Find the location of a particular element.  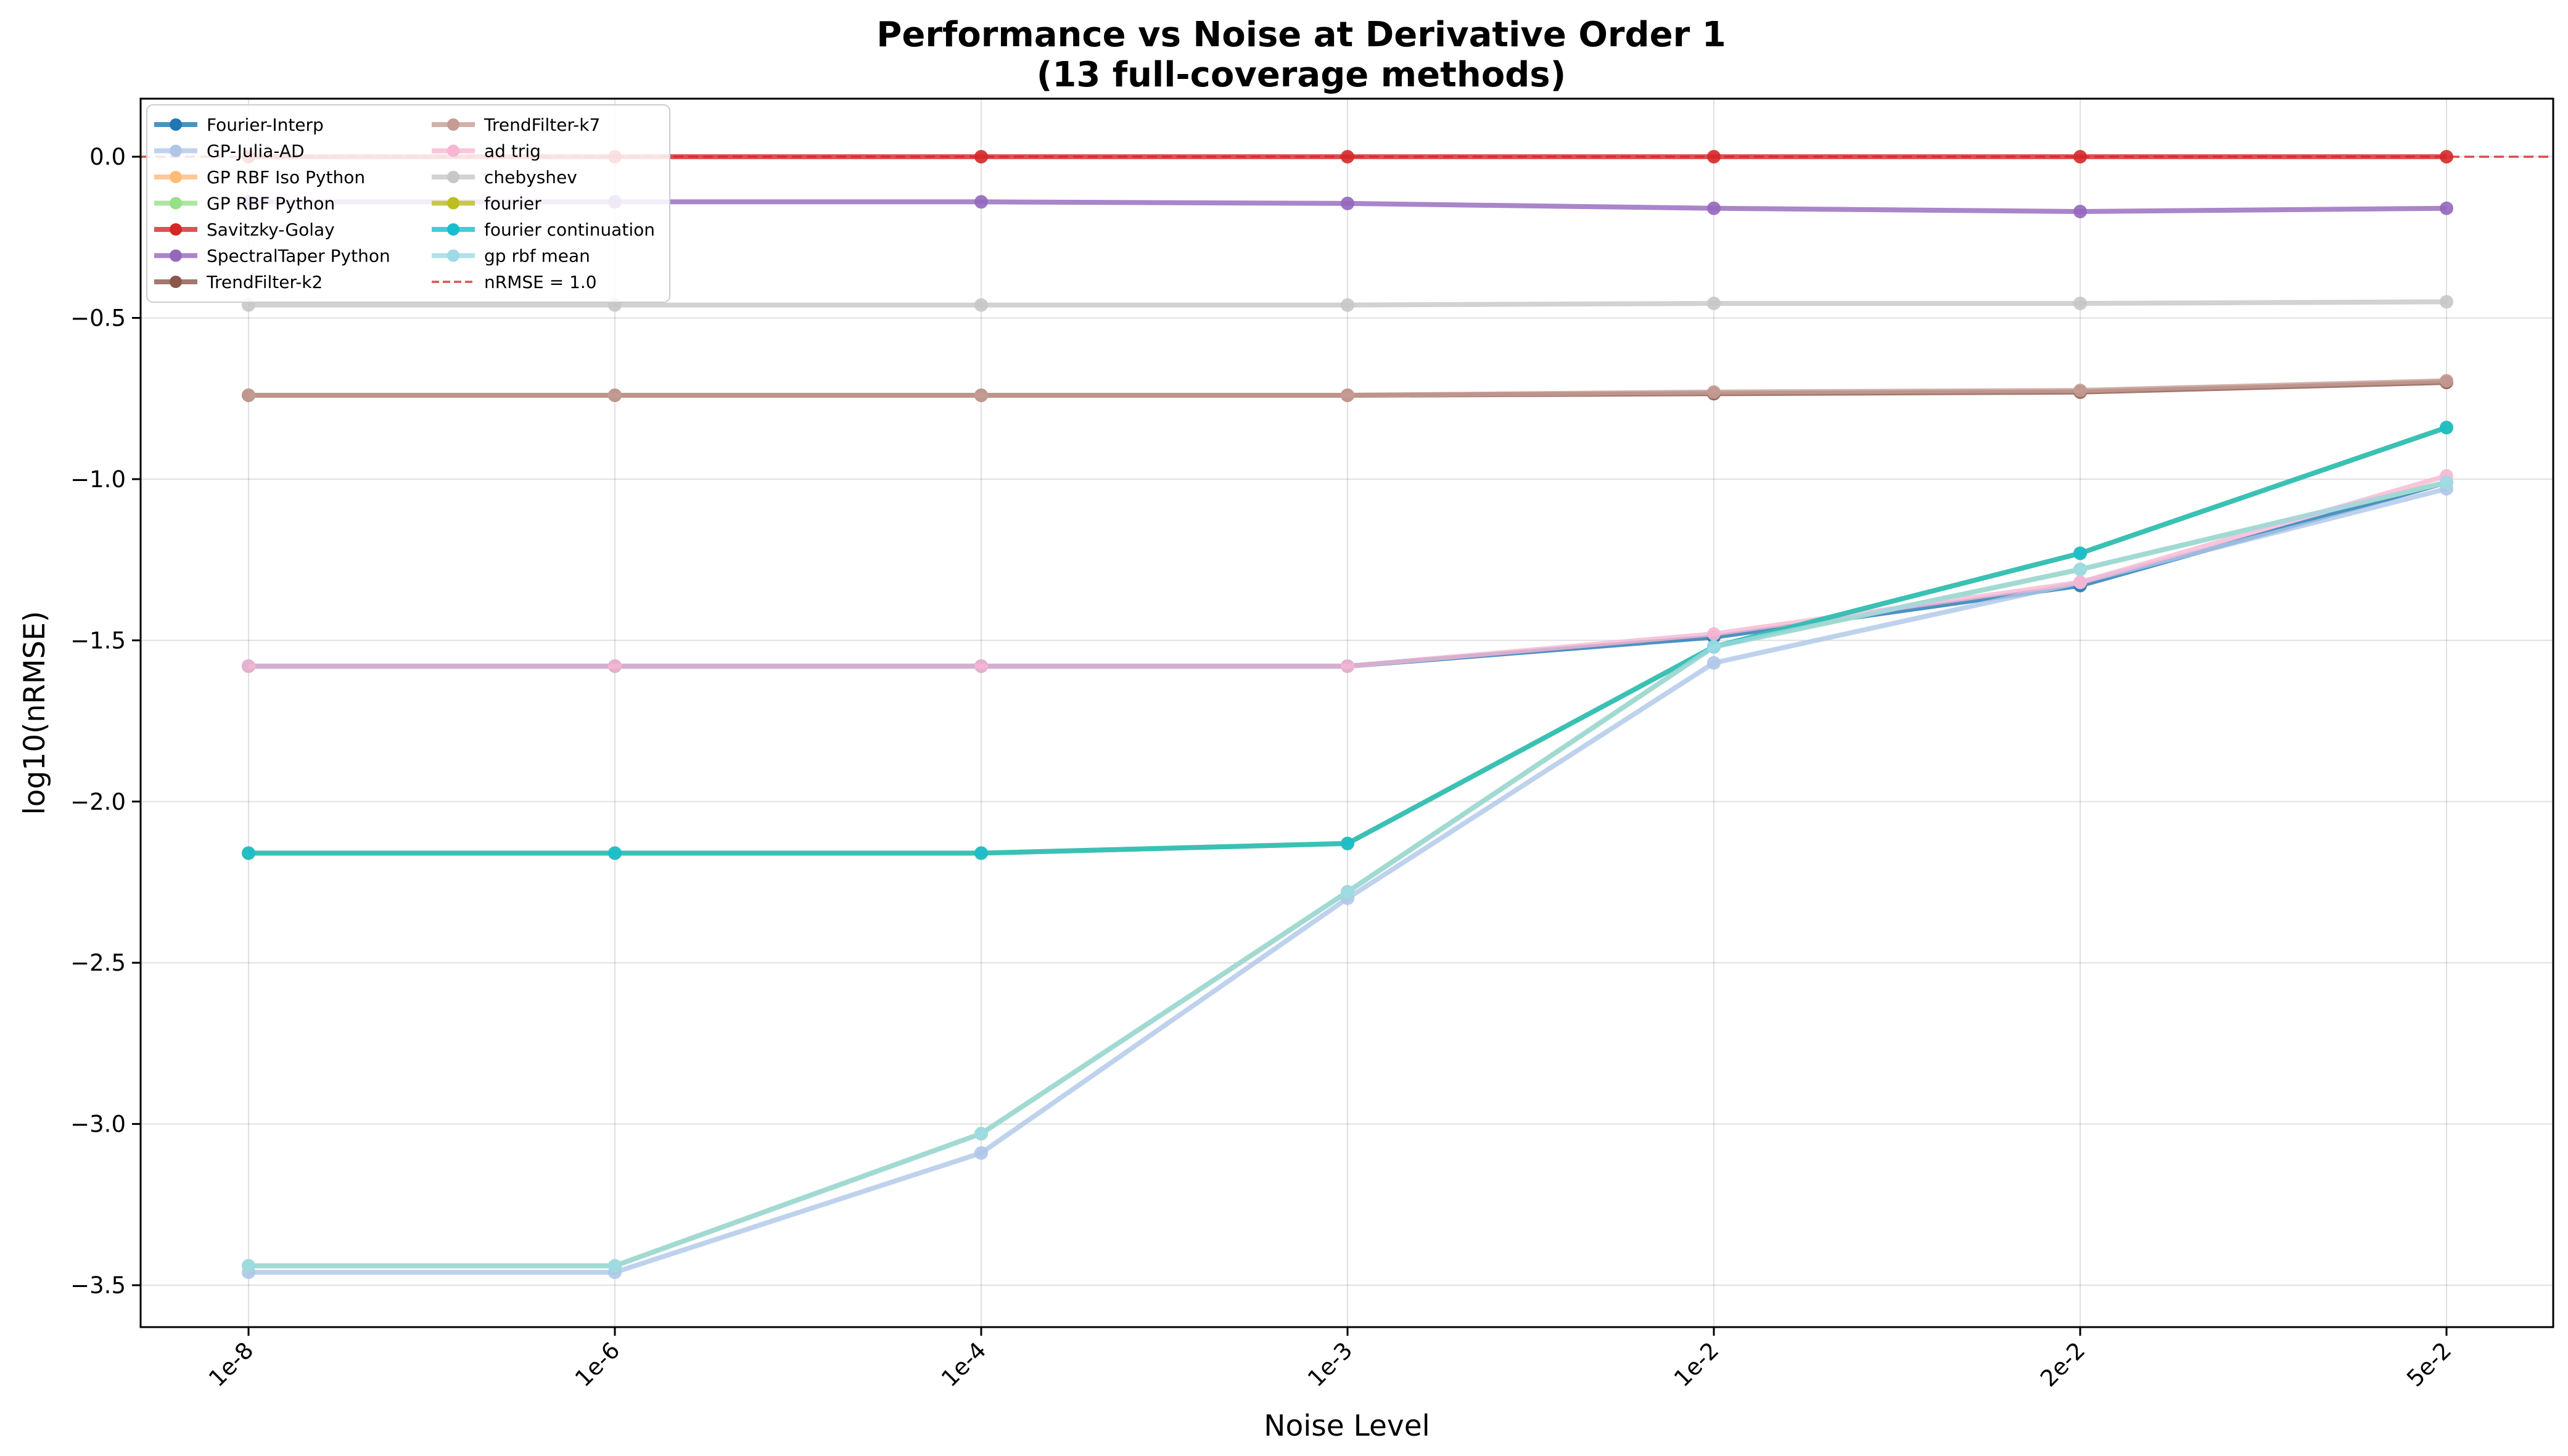

legend-entry: TrendFilter-k2 is located at coordinates (238, 282).